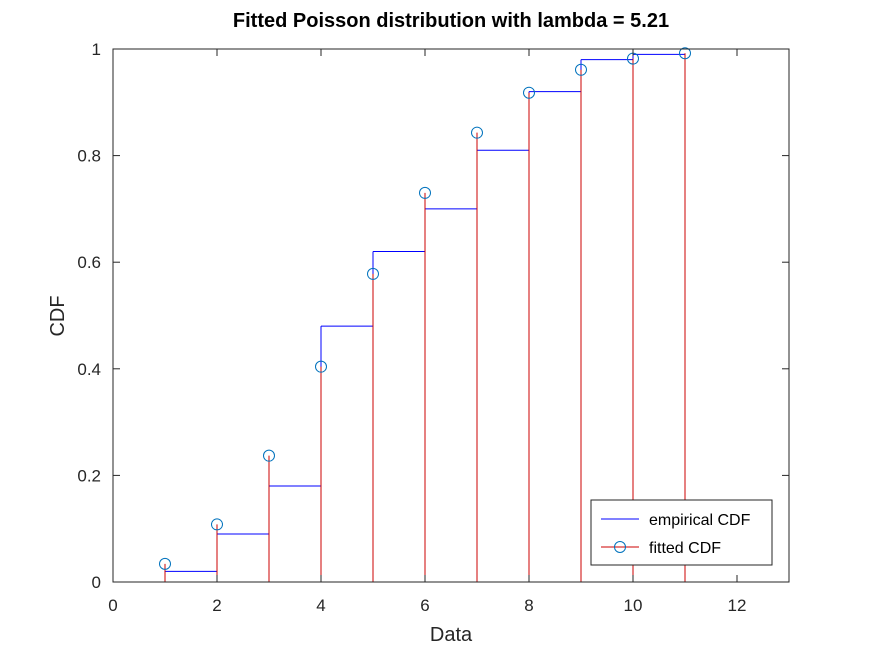 This screenshot has width=872, height=654. Describe the element at coordinates (424, 605) in the screenshot. I see `x-tick-label: 6` at that location.